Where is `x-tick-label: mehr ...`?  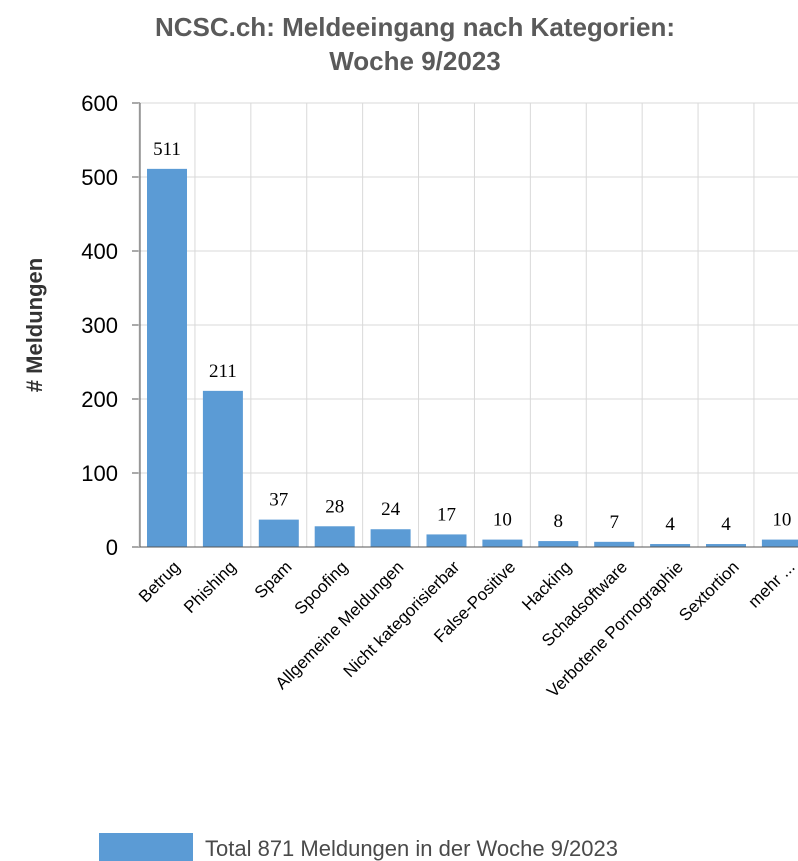
x-tick-label: mehr ... is located at coordinates (771, 584).